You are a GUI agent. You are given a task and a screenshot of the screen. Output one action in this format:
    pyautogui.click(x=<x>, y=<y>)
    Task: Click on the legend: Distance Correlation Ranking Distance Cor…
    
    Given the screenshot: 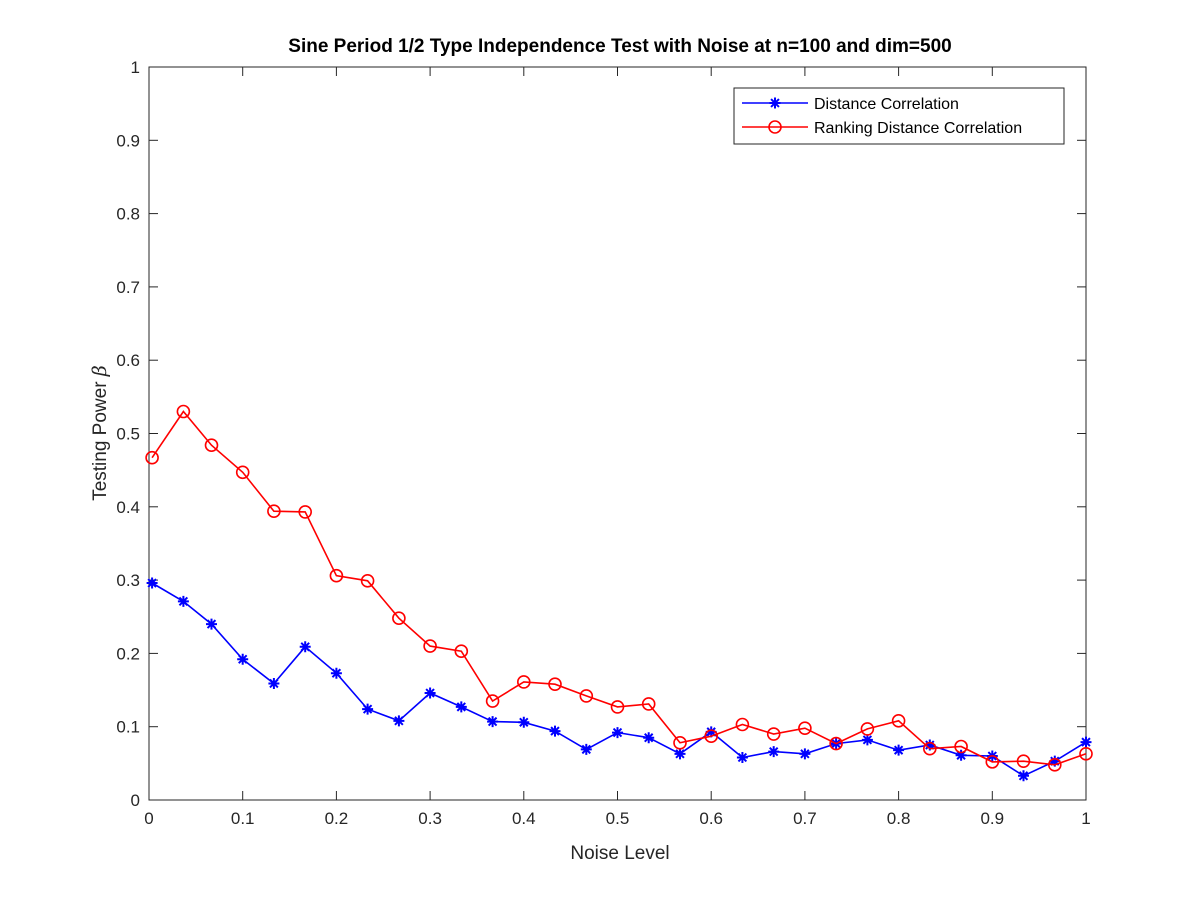 What is the action you would take?
    pyautogui.click(x=899, y=116)
    